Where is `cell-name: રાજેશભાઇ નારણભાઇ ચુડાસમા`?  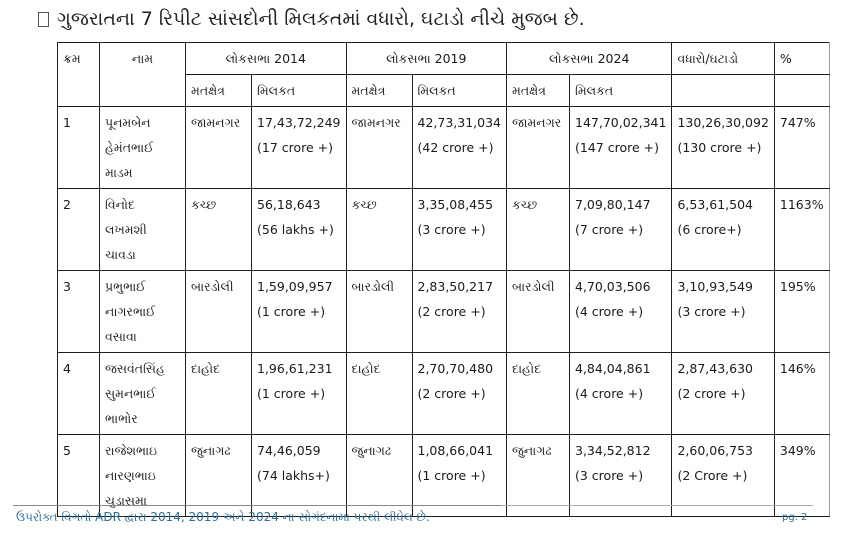 cell-name: રાજેશભાઇ નારણભાઇ ચુડાસમા is located at coordinates (142, 475).